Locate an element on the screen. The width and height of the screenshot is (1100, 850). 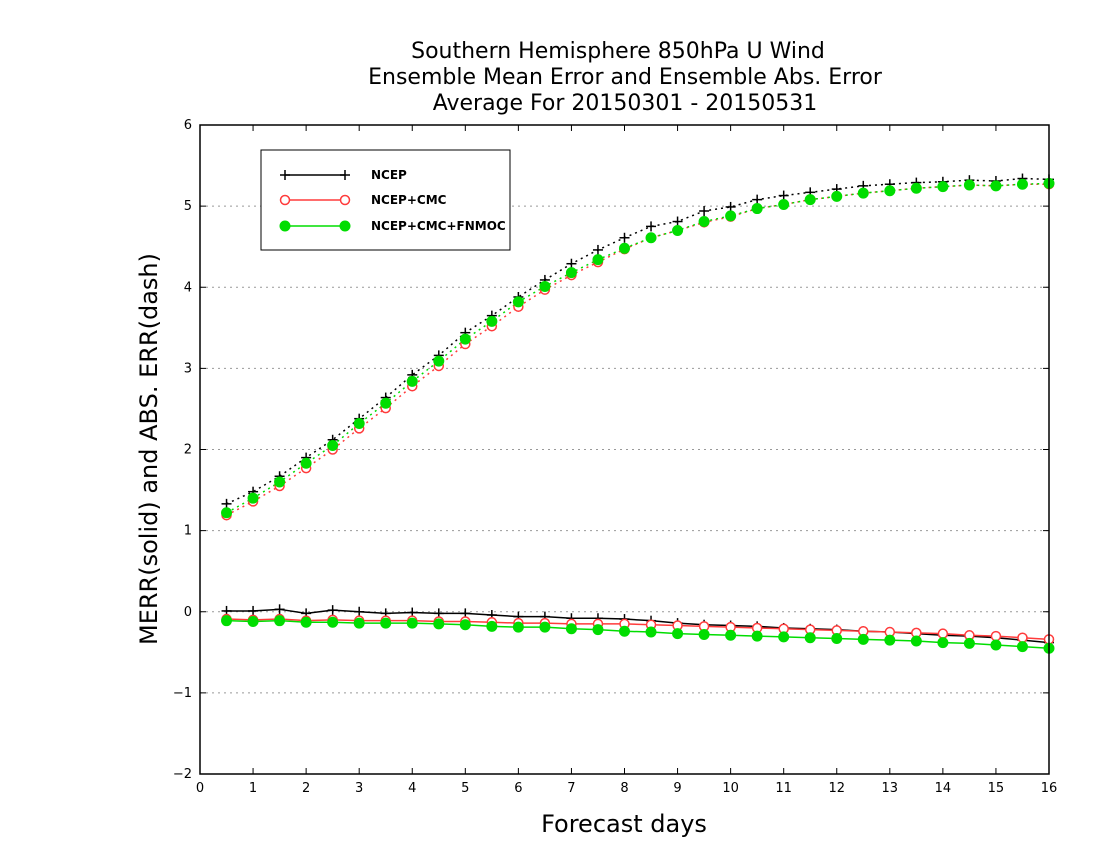
y-tick-label: 1 is located at coordinates (188, 531).